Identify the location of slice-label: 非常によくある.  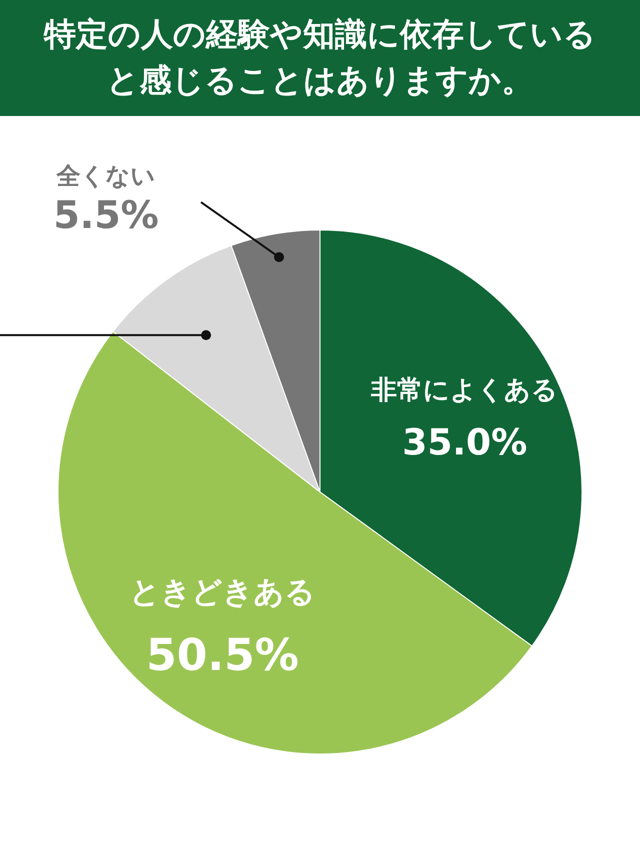
(464, 390).